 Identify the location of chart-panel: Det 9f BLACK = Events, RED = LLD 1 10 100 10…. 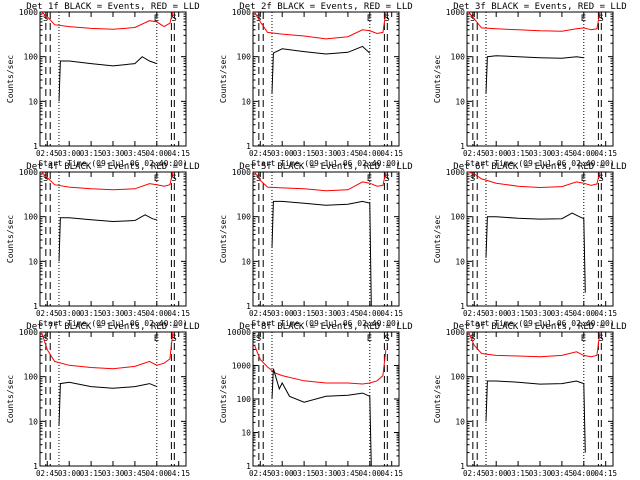
(530, 401).